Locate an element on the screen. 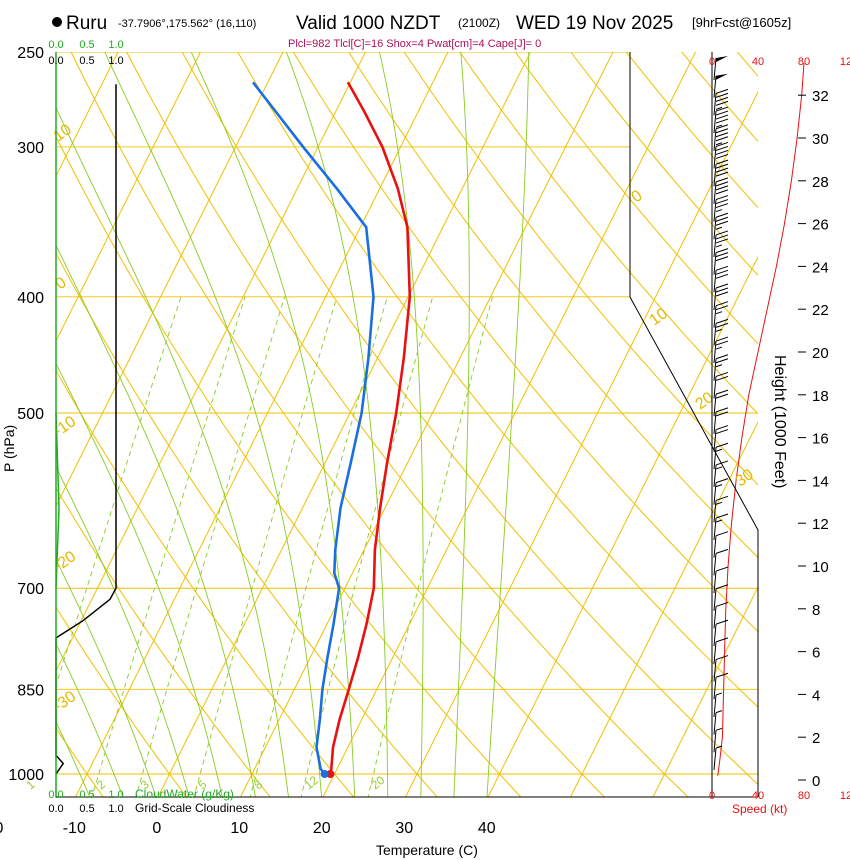  wind-barb-pennant is located at coordinates (722, 59).